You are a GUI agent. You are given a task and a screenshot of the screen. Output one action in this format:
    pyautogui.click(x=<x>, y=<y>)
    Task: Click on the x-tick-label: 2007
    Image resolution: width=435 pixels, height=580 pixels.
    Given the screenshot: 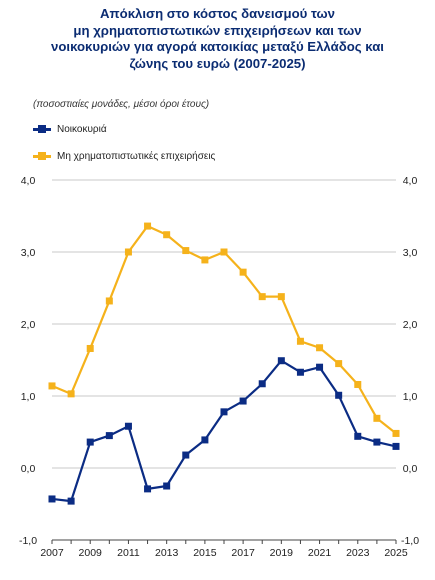 What is the action you would take?
    pyautogui.click(x=52, y=553)
    